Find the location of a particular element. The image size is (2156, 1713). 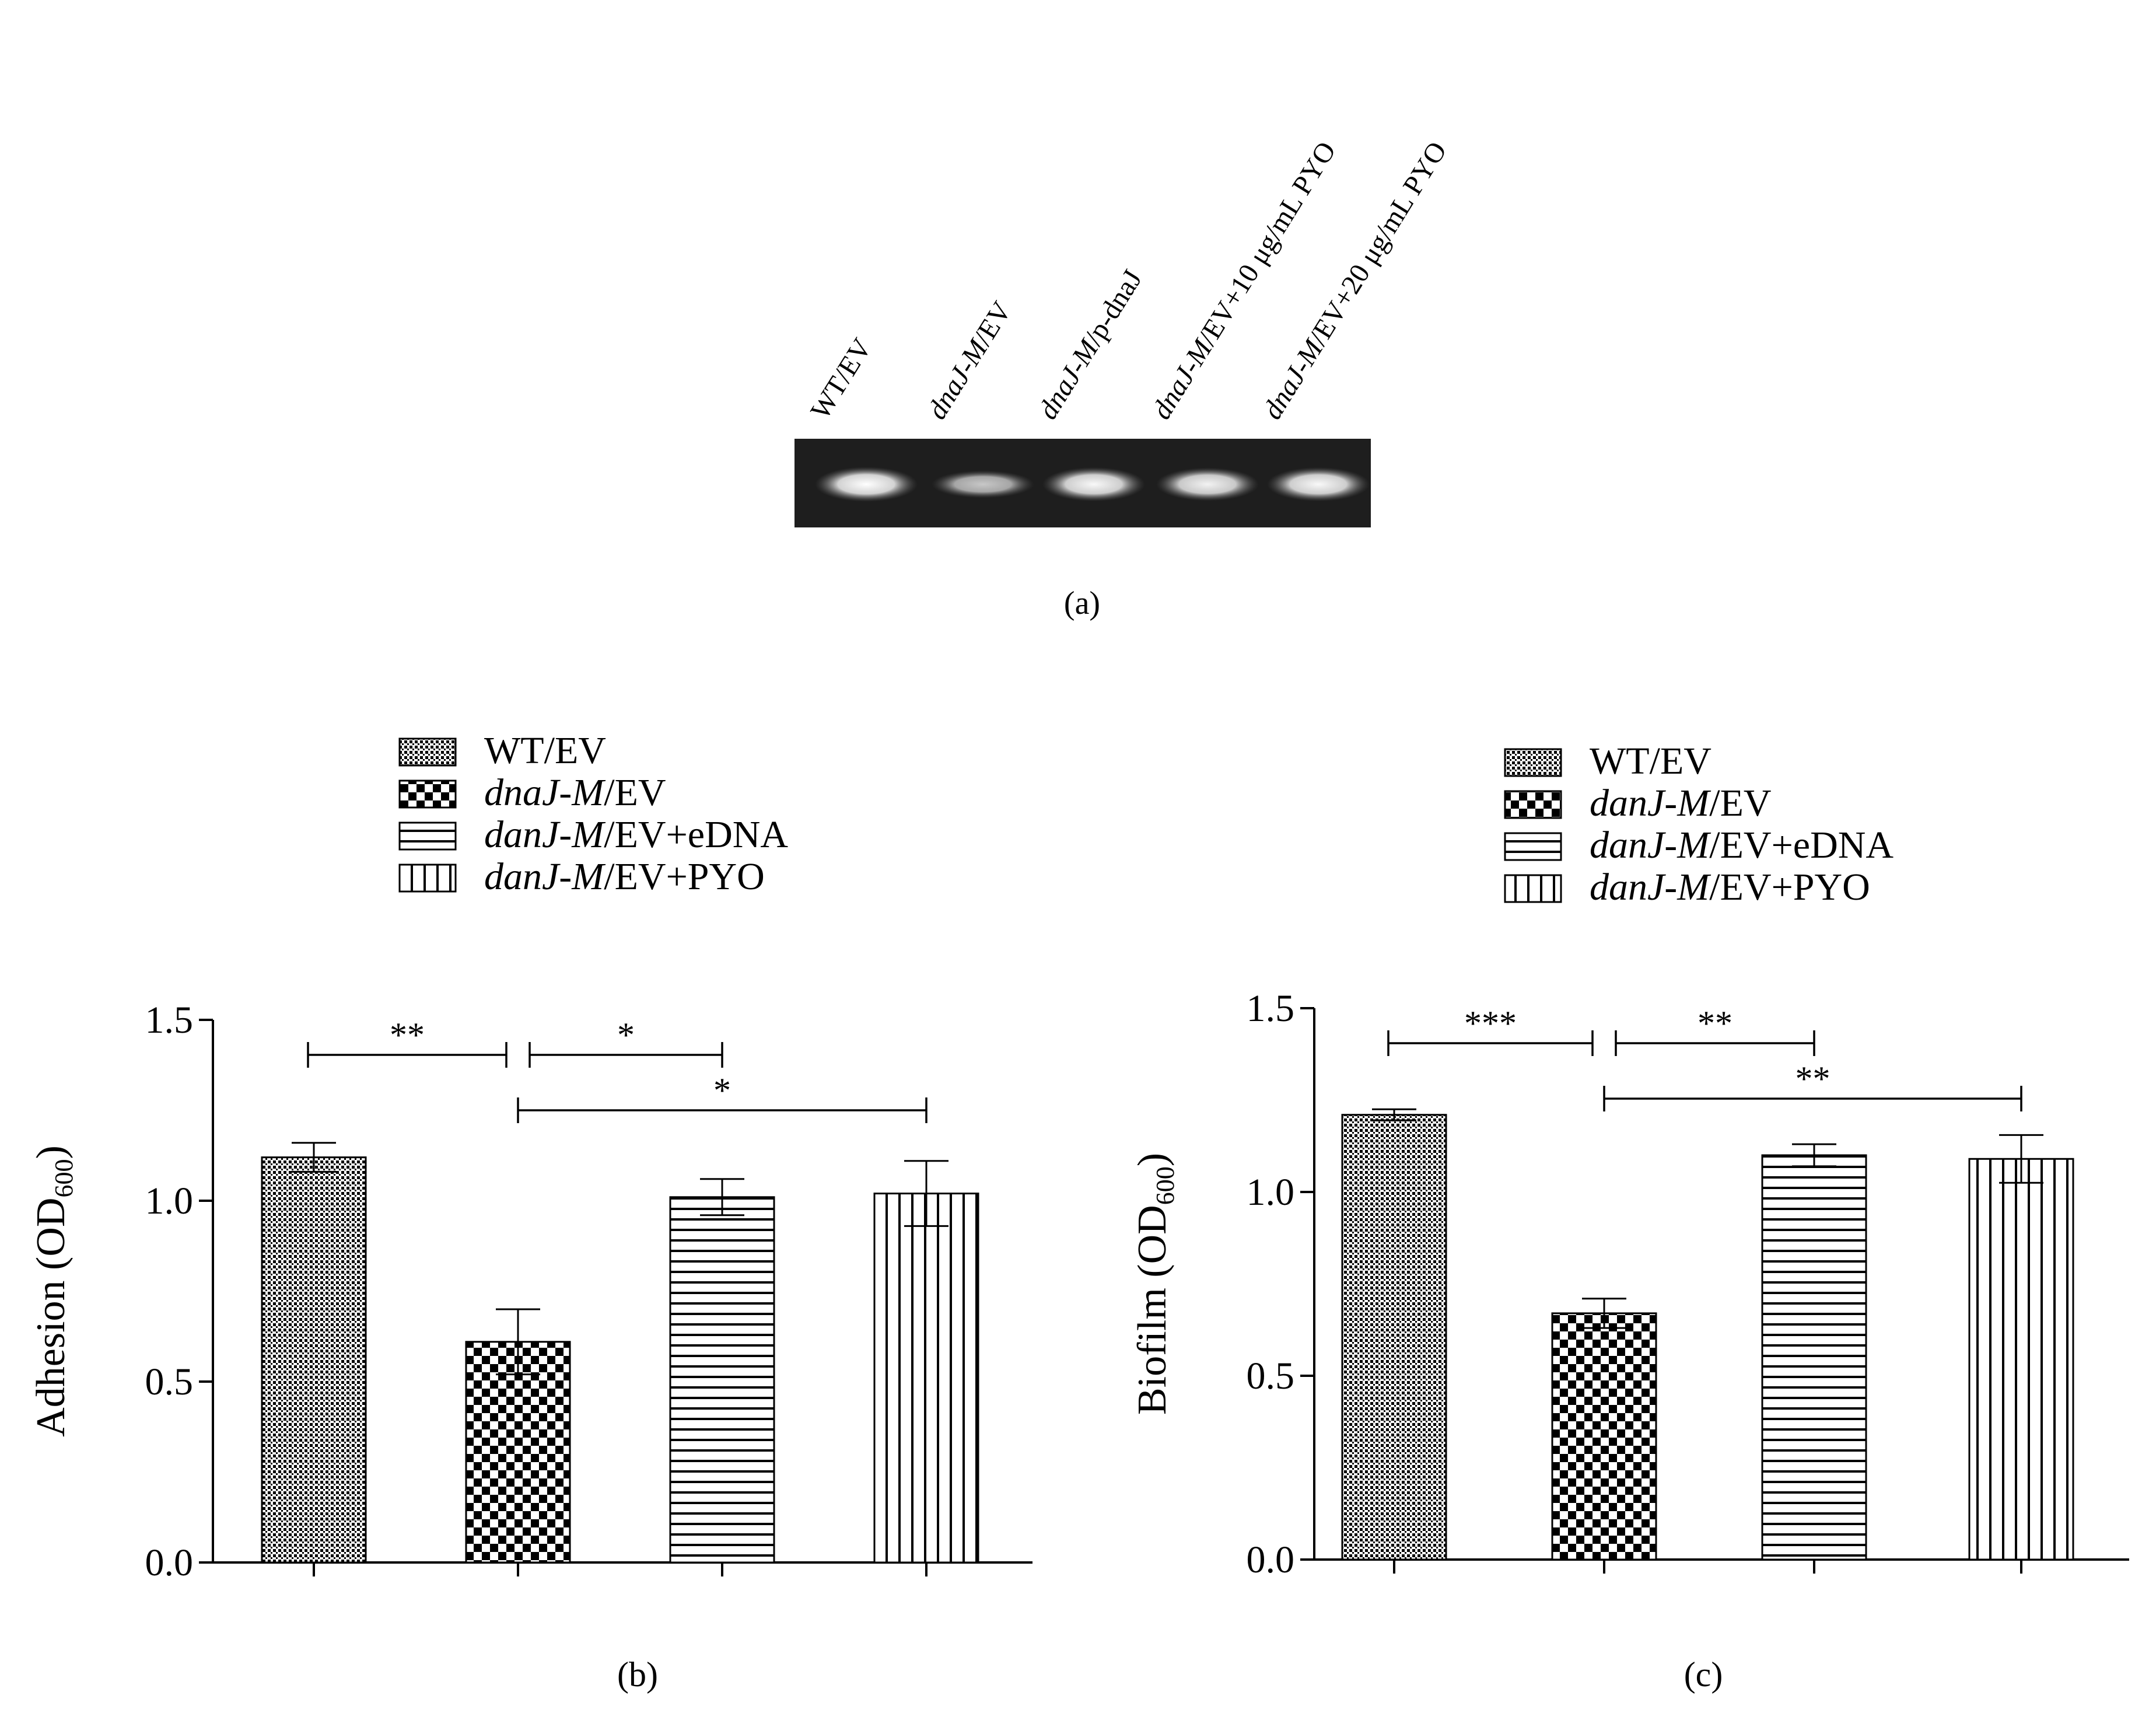

gel-lane-label: dnaJ-M/p-dnaJ is located at coordinates (1090, 345).